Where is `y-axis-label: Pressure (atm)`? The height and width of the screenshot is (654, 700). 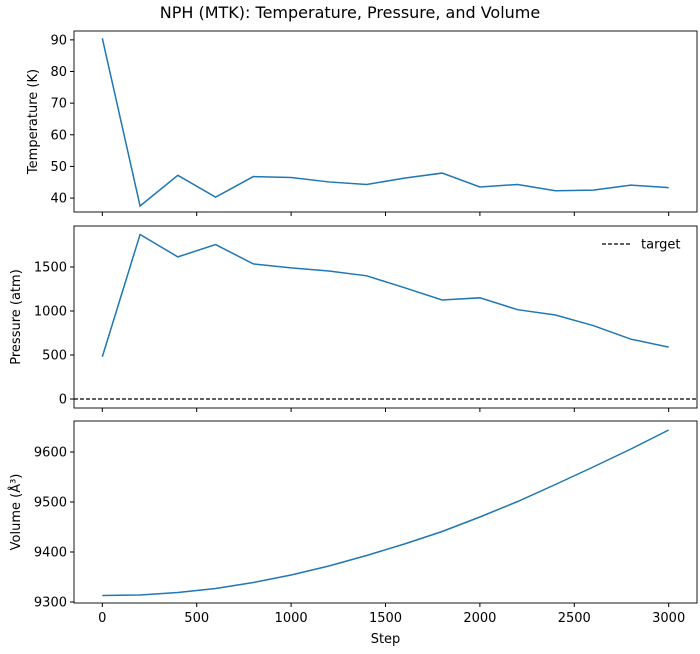 y-axis-label: Pressure (atm) is located at coordinates (16, 317).